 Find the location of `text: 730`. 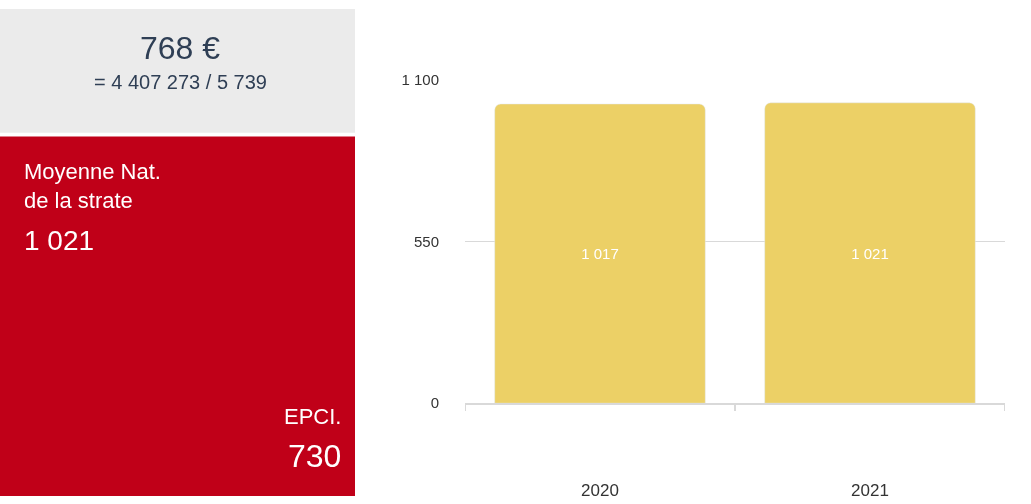

text: 730 is located at coordinates (315, 456).